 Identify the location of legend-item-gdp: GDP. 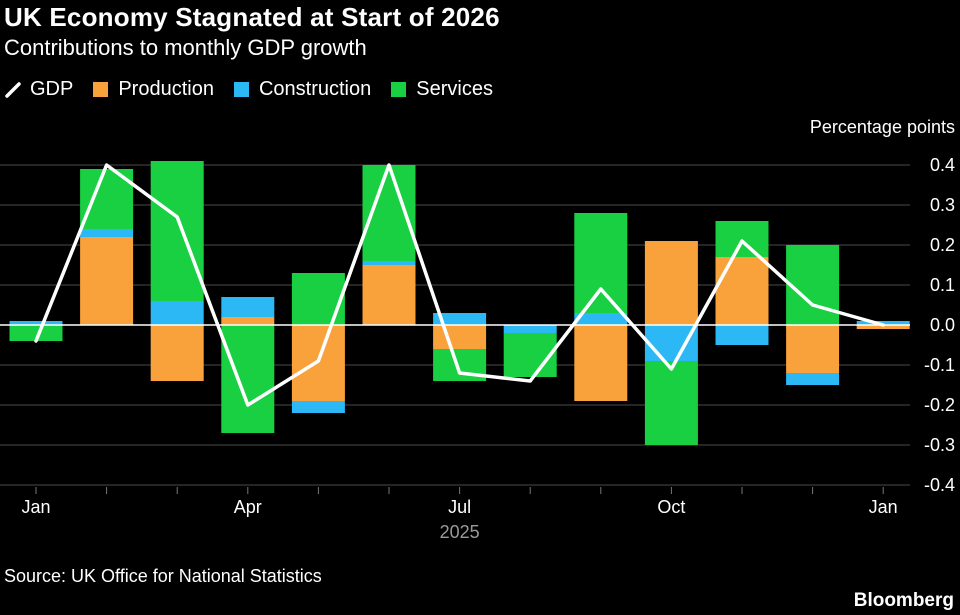
(38, 89).